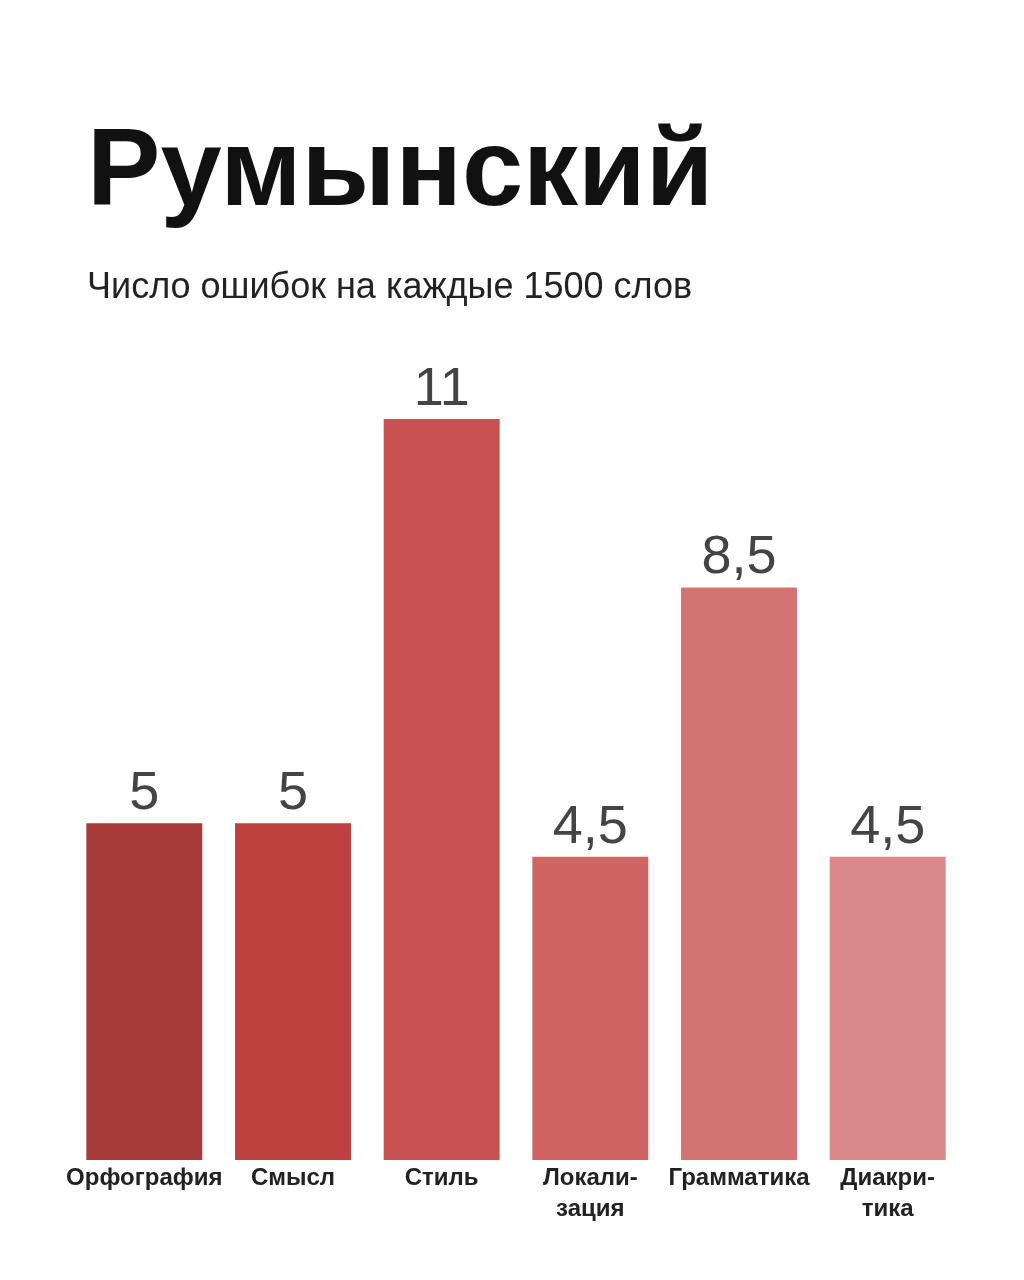 Image resolution: width=1024 pixels, height=1280 pixels. What do you see at coordinates (400, 166) in the screenshot?
I see `chart-title: Румынский` at bounding box center [400, 166].